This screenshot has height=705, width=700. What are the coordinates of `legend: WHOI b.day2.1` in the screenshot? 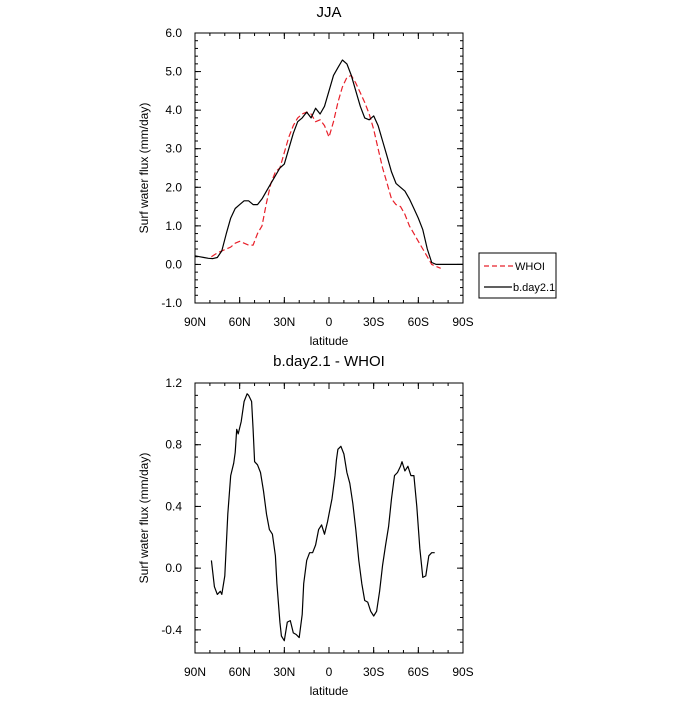 It's located at (517, 275).